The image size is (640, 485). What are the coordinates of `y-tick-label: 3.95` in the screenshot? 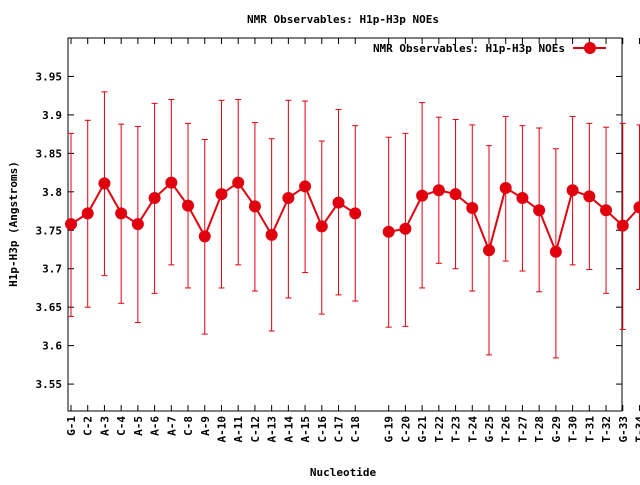 It's located at (49, 76).